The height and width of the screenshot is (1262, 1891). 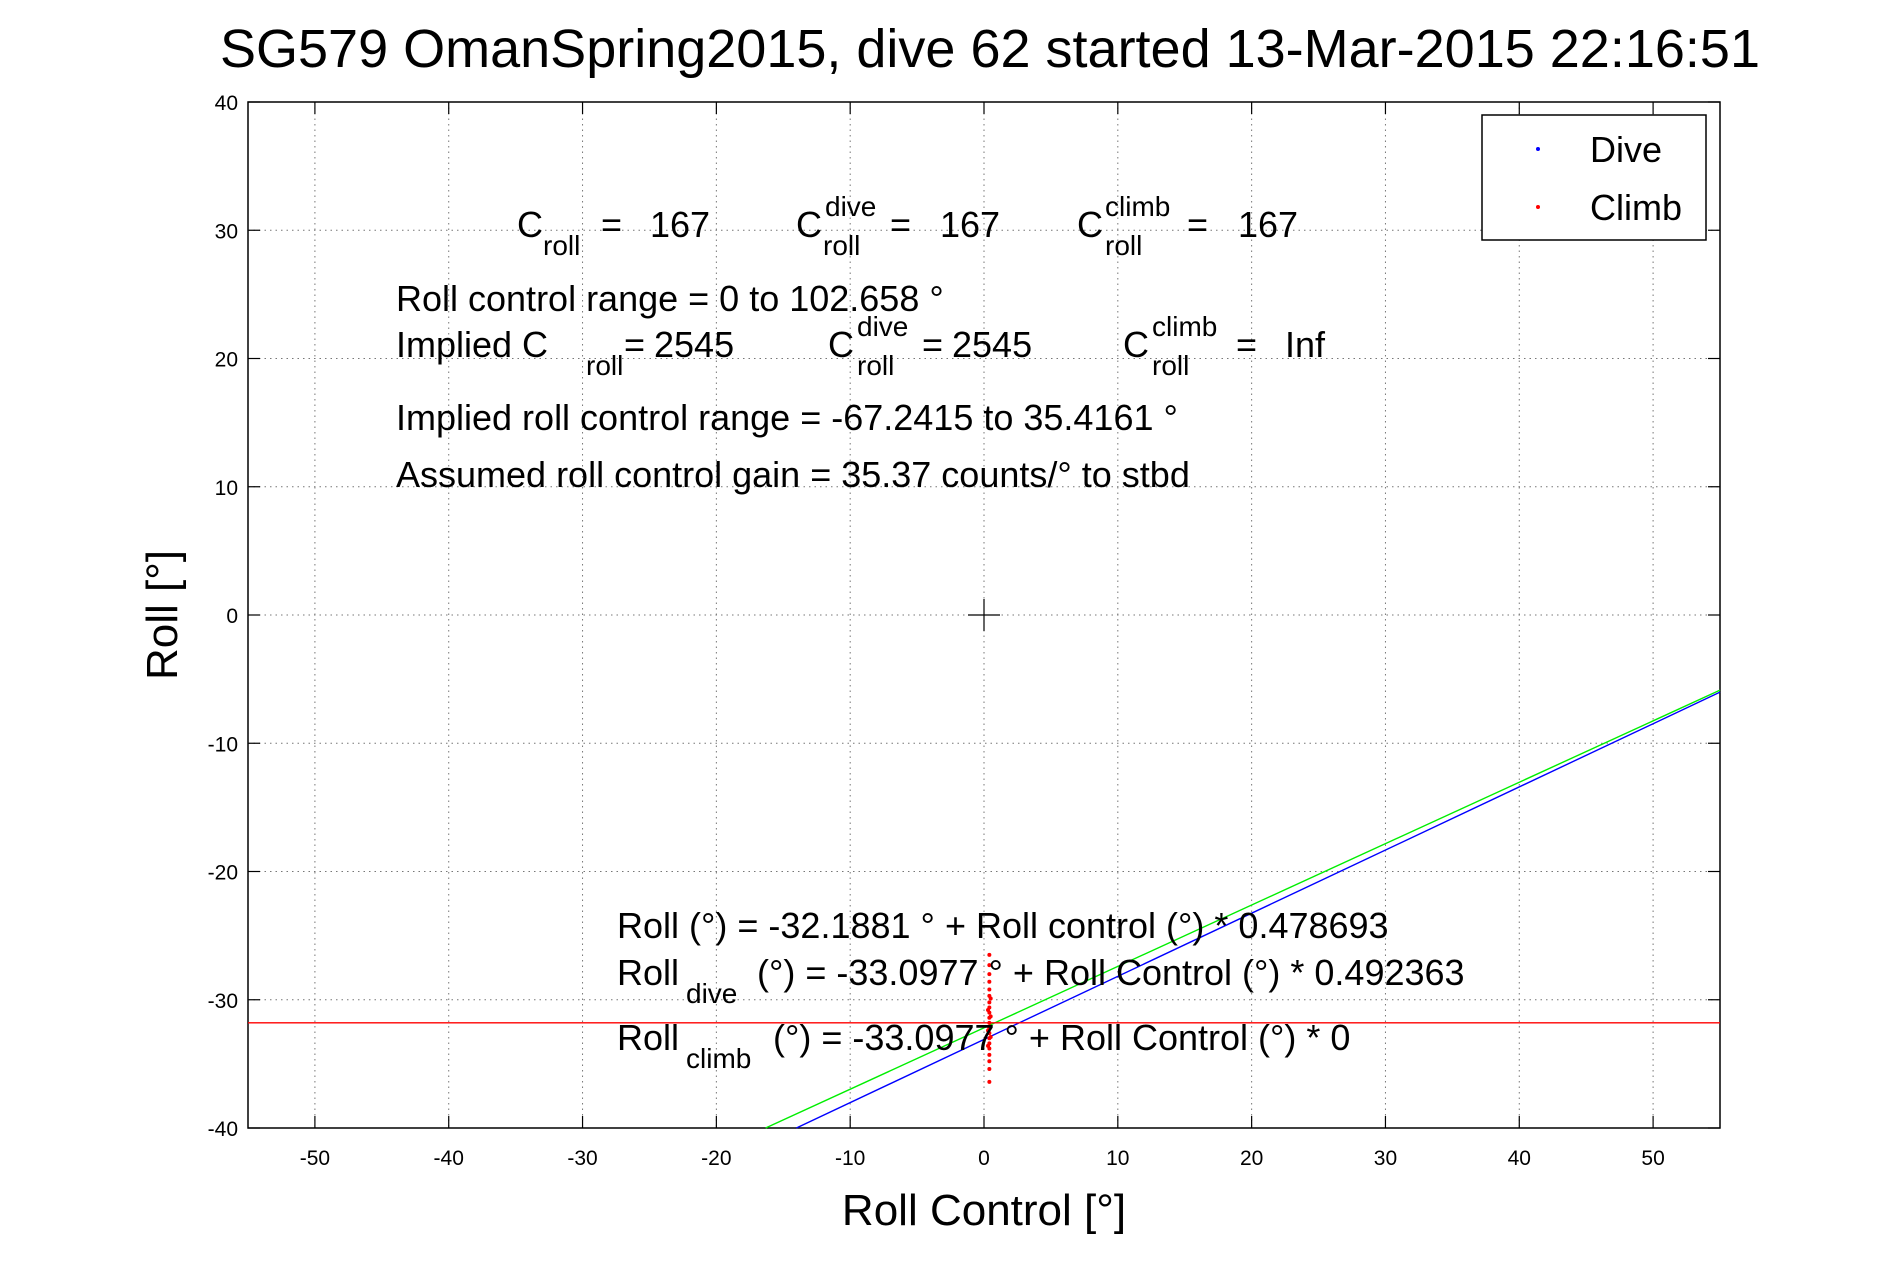 What do you see at coordinates (226, 488) in the screenshot?
I see `y-tick-label: 10` at bounding box center [226, 488].